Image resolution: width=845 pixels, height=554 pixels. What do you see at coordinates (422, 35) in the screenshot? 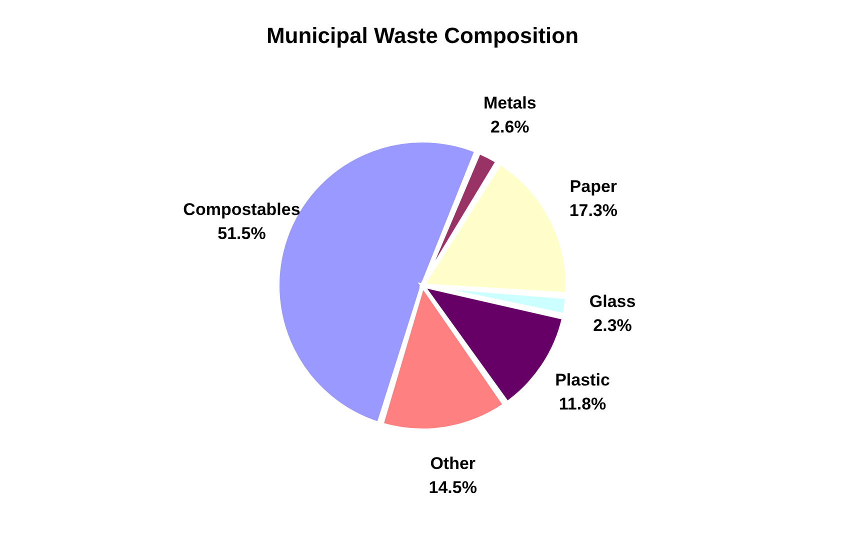
I see `chart-title: Municipal Waste Composition` at bounding box center [422, 35].